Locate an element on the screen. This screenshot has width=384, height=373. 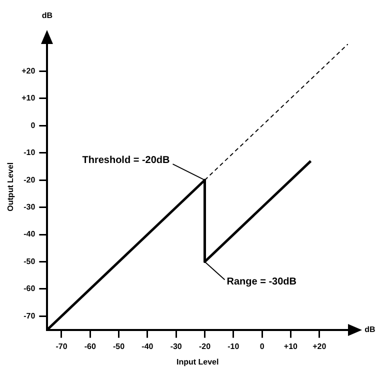
y-tick-label: +10 is located at coordinates (29, 98).